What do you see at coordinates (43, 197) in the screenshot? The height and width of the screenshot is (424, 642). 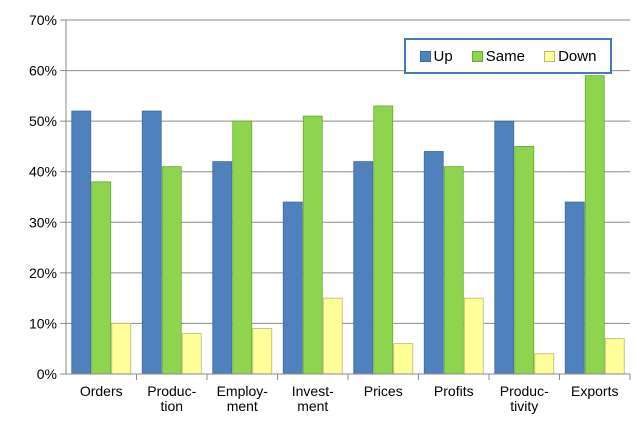 I see `y-tick-labels: 0% 10% 20% 30% 40% 50% 60% 70%` at bounding box center [43, 197].